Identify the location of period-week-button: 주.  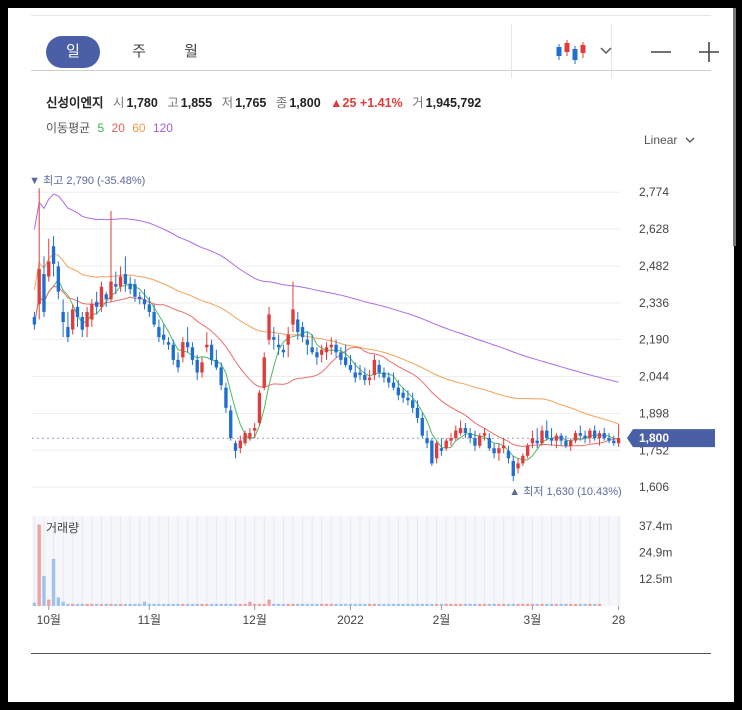
(139, 51).